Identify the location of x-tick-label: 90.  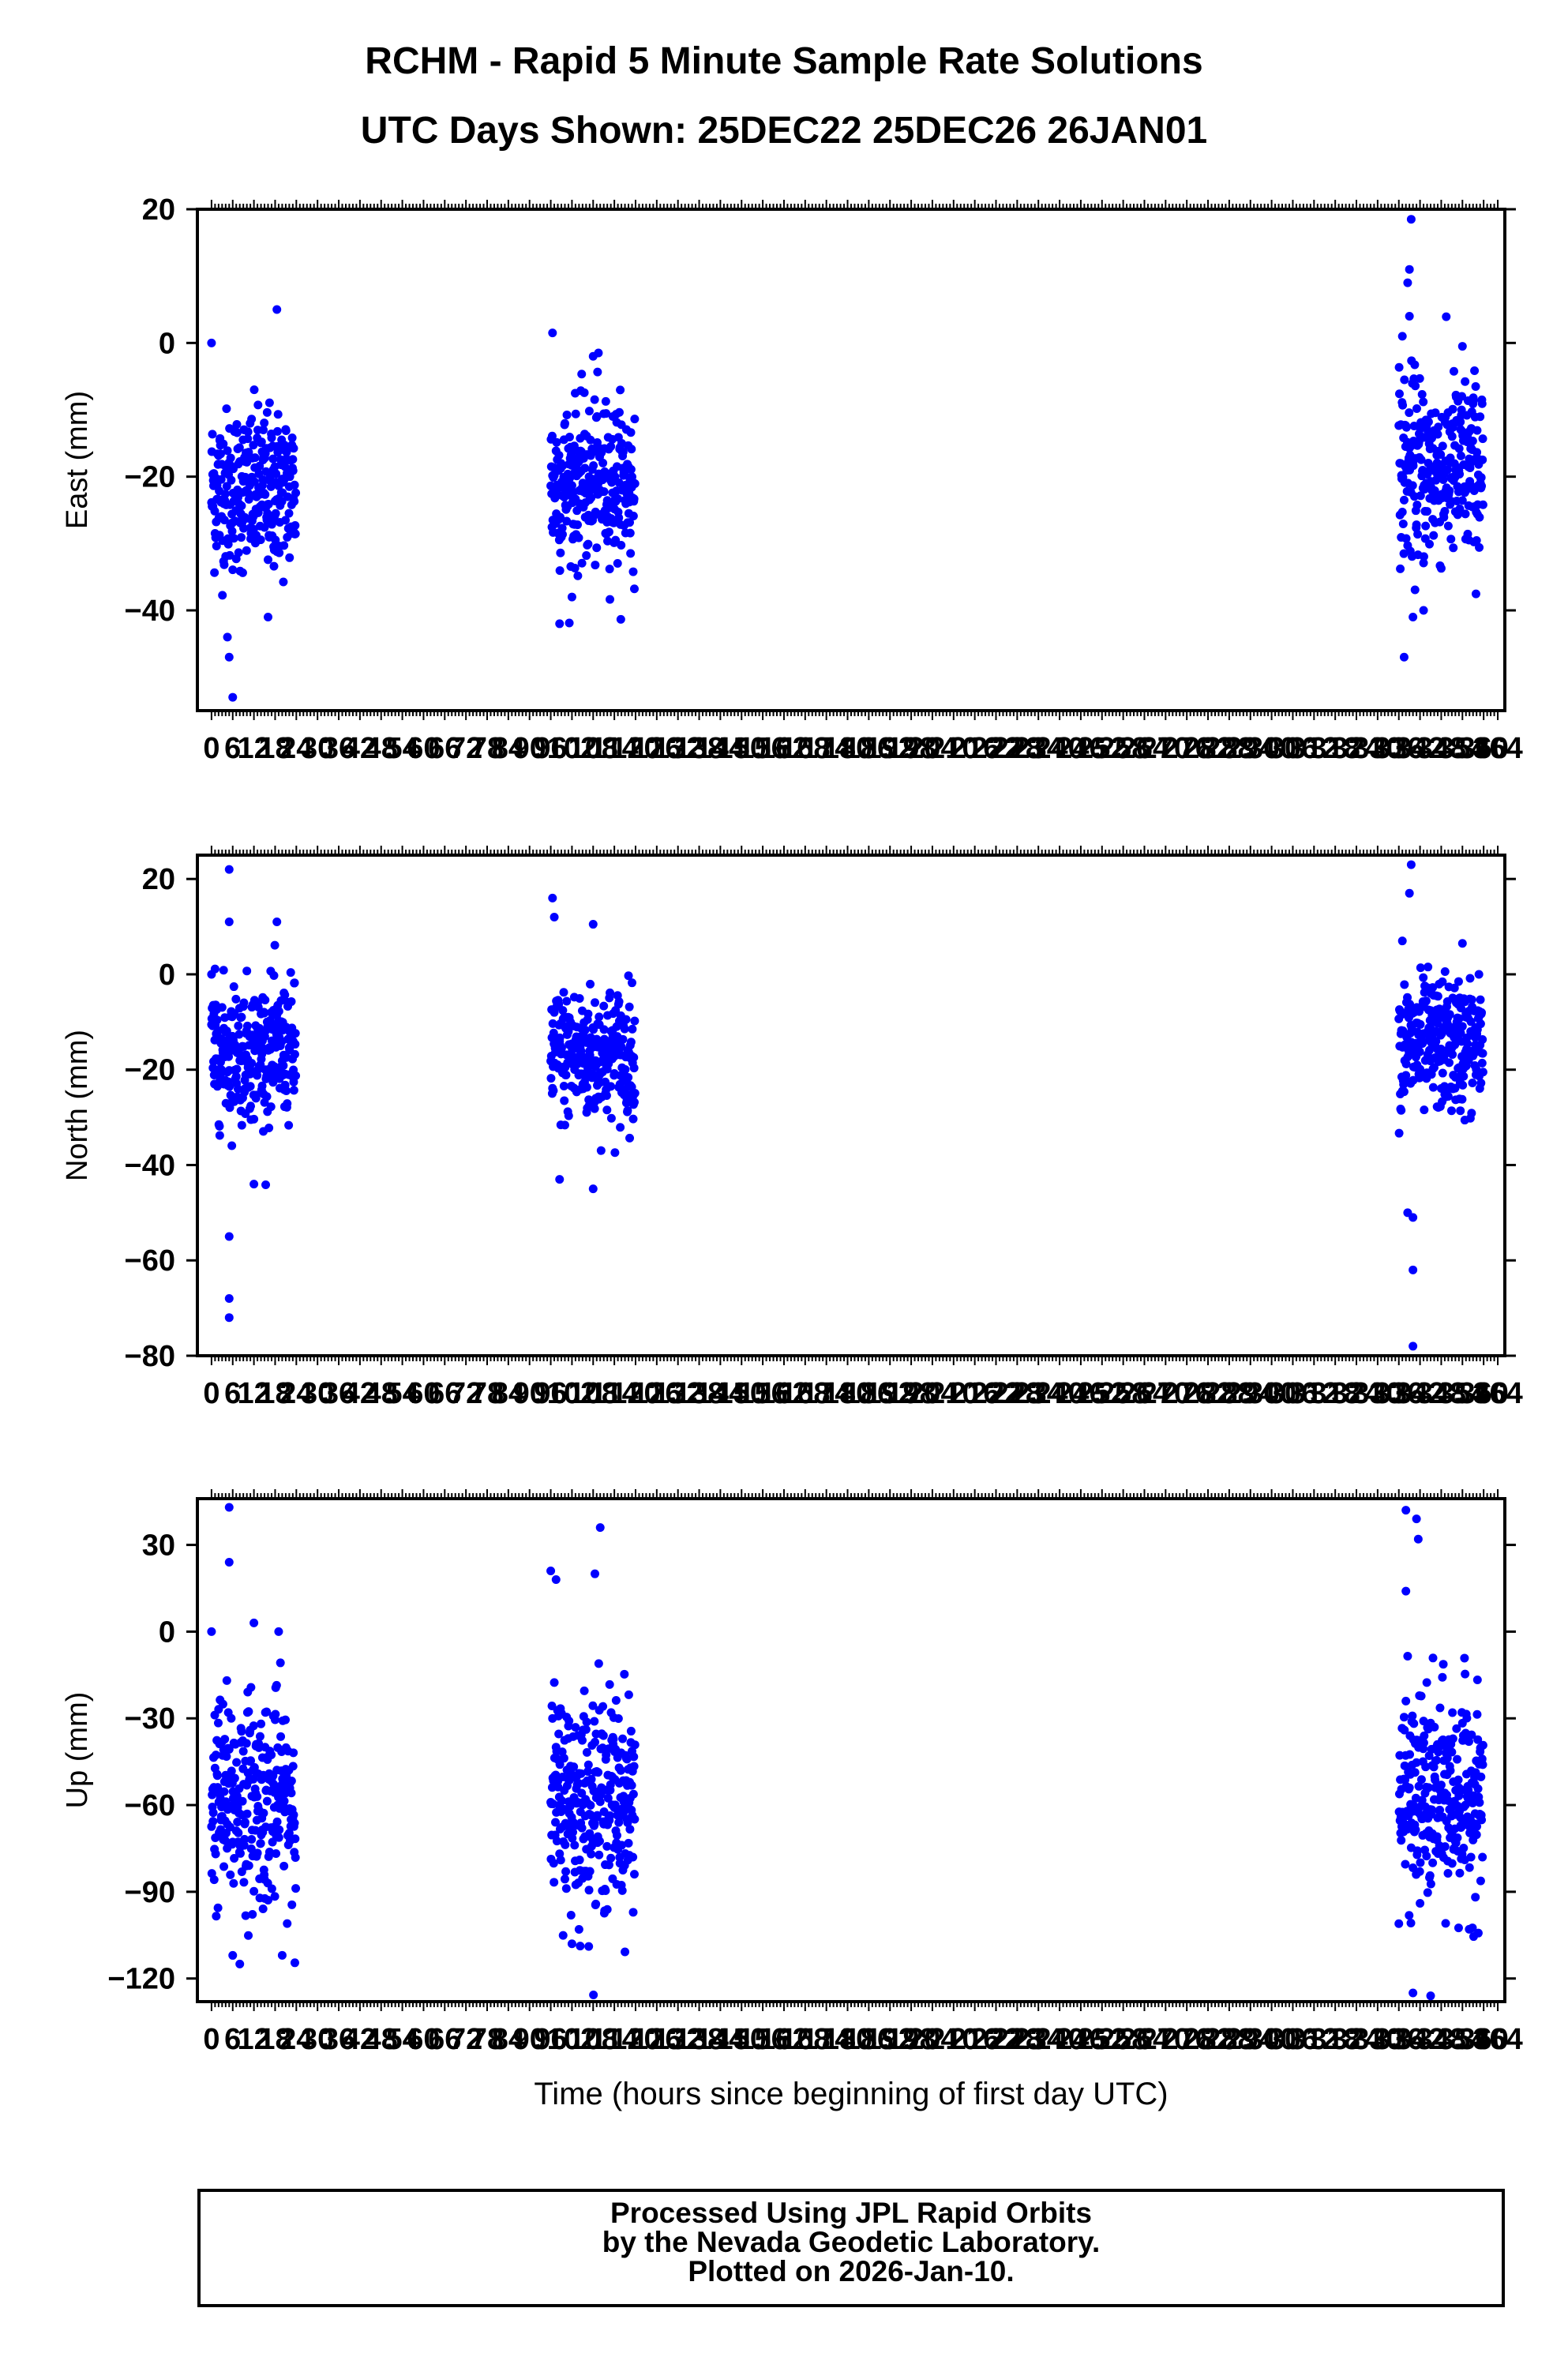
(529, 748).